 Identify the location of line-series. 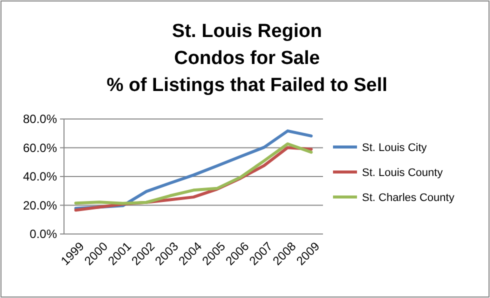
(193, 173).